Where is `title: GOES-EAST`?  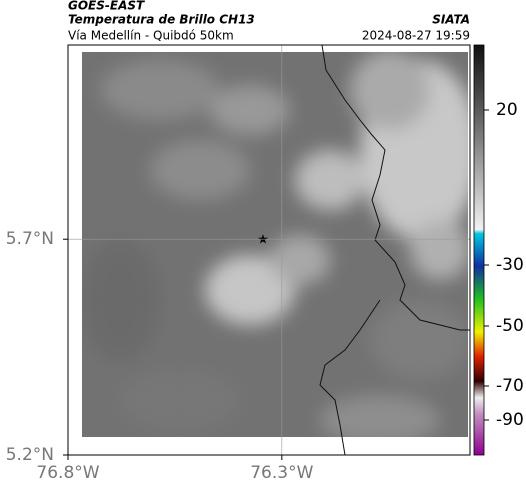
title: GOES-EAST is located at coordinates (106, 6).